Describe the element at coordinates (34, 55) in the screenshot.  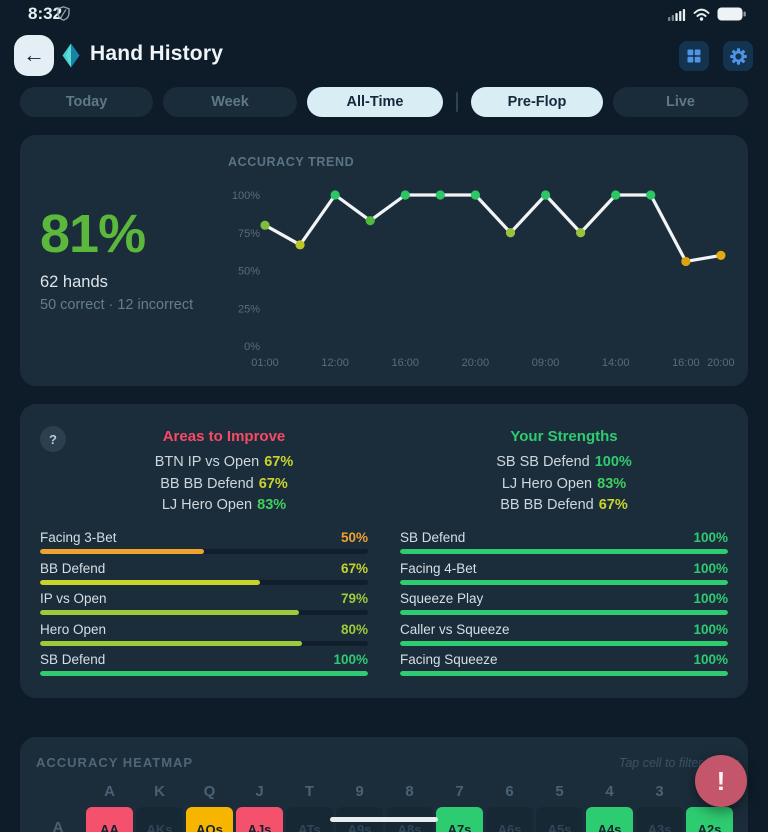
I see `back-button: ←` at that location.